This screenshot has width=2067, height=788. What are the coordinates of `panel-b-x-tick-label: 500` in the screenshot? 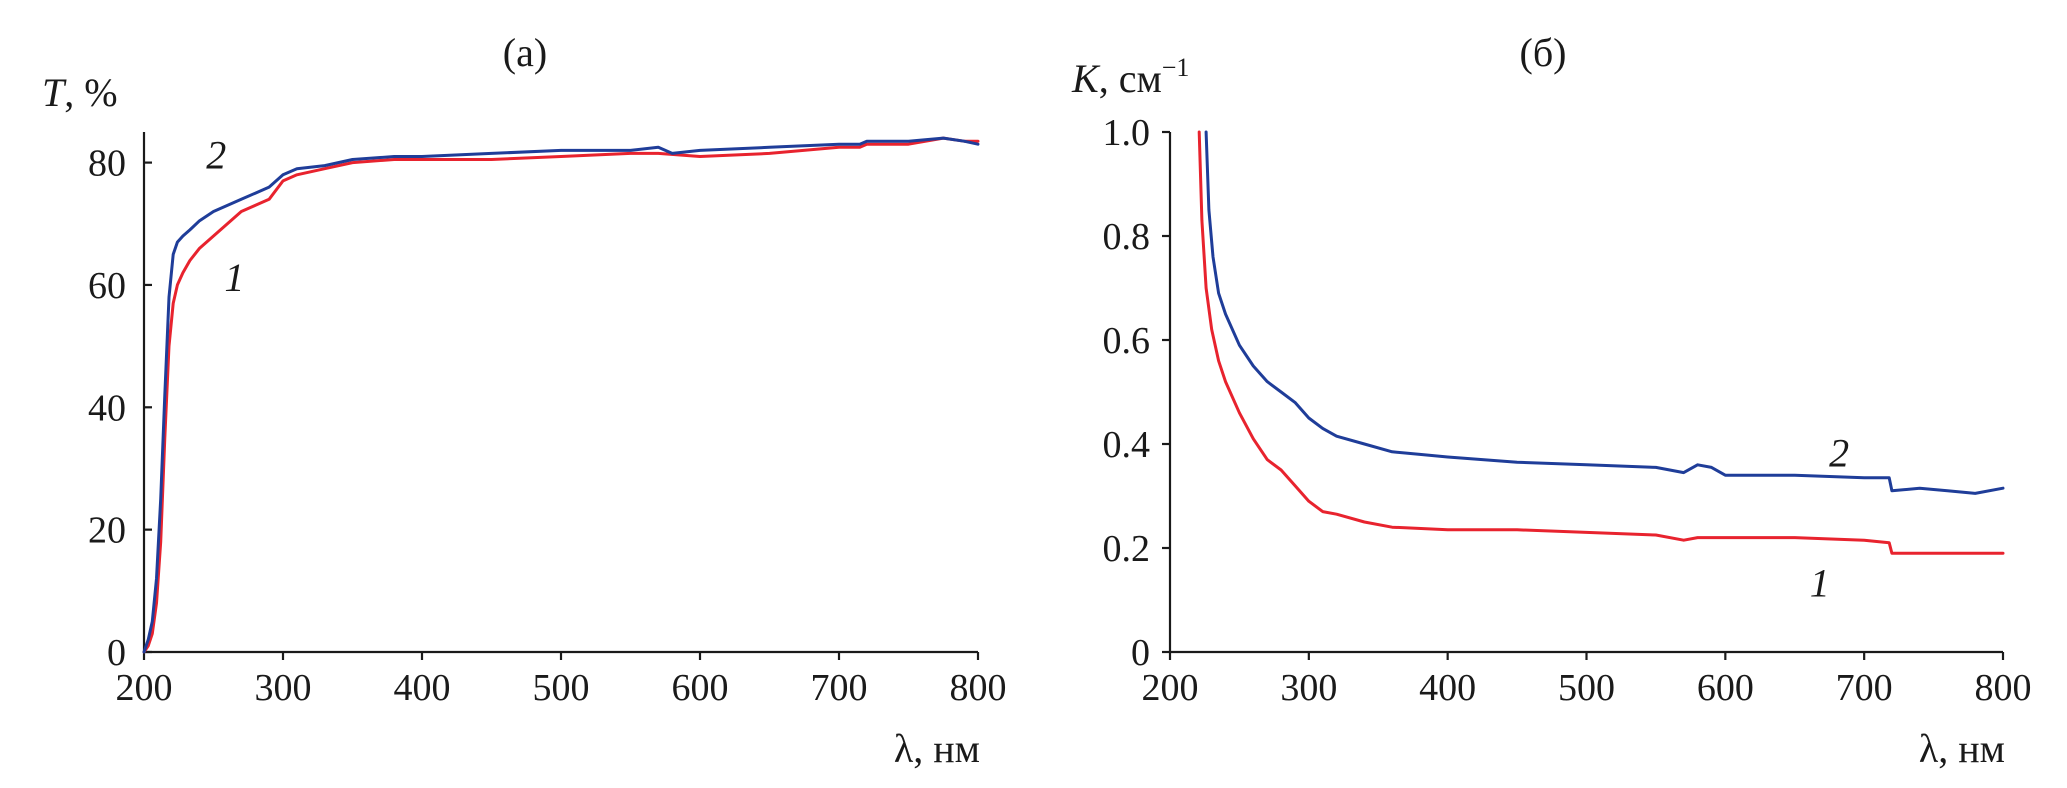 It's located at (1586, 688).